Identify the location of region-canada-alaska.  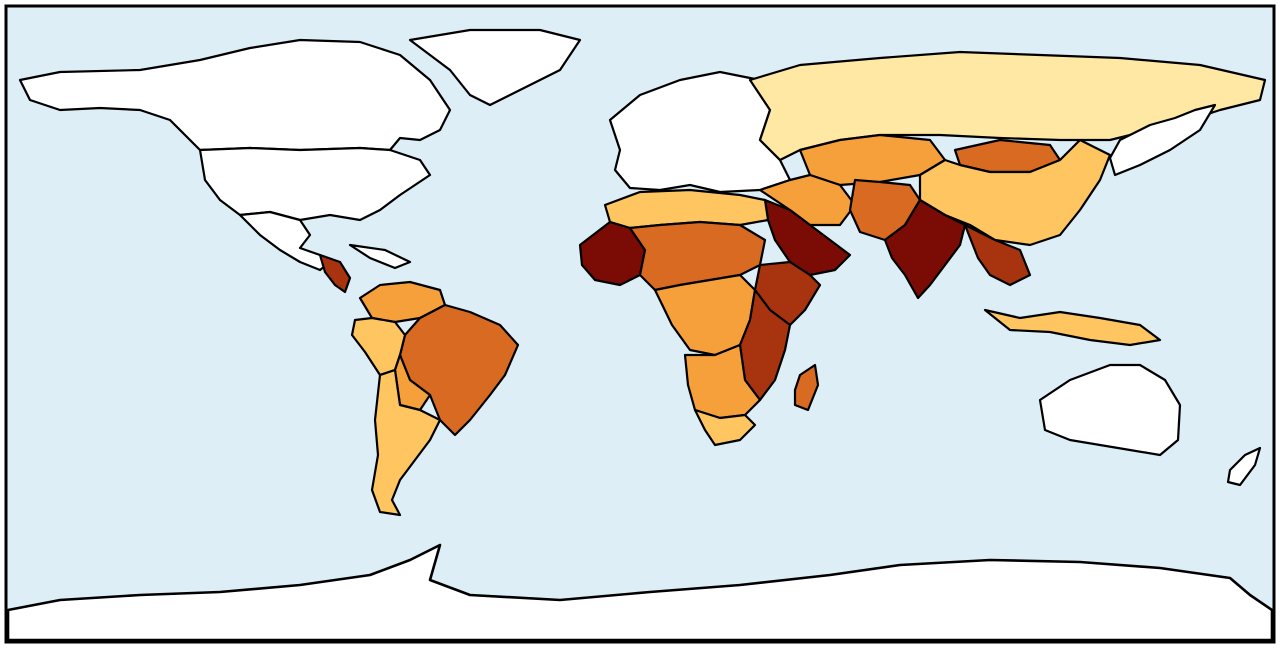
(235, 95).